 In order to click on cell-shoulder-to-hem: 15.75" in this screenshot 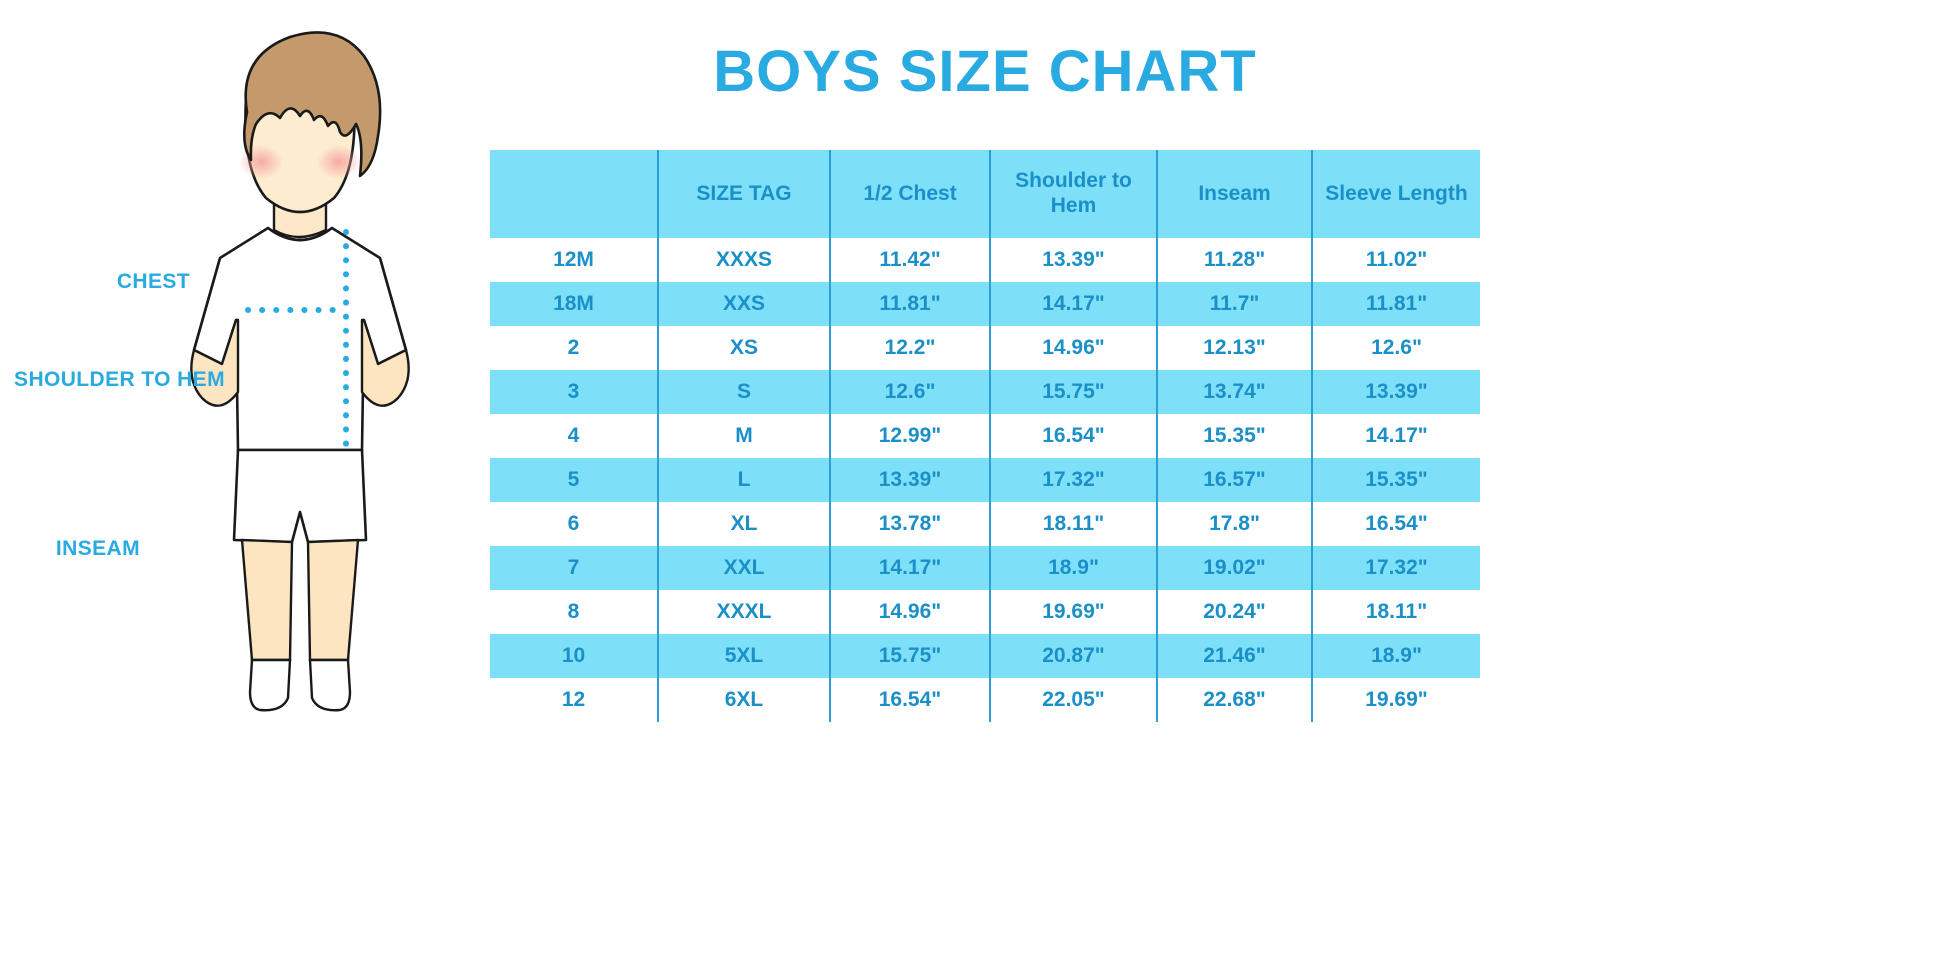, I will do `click(1073, 392)`.